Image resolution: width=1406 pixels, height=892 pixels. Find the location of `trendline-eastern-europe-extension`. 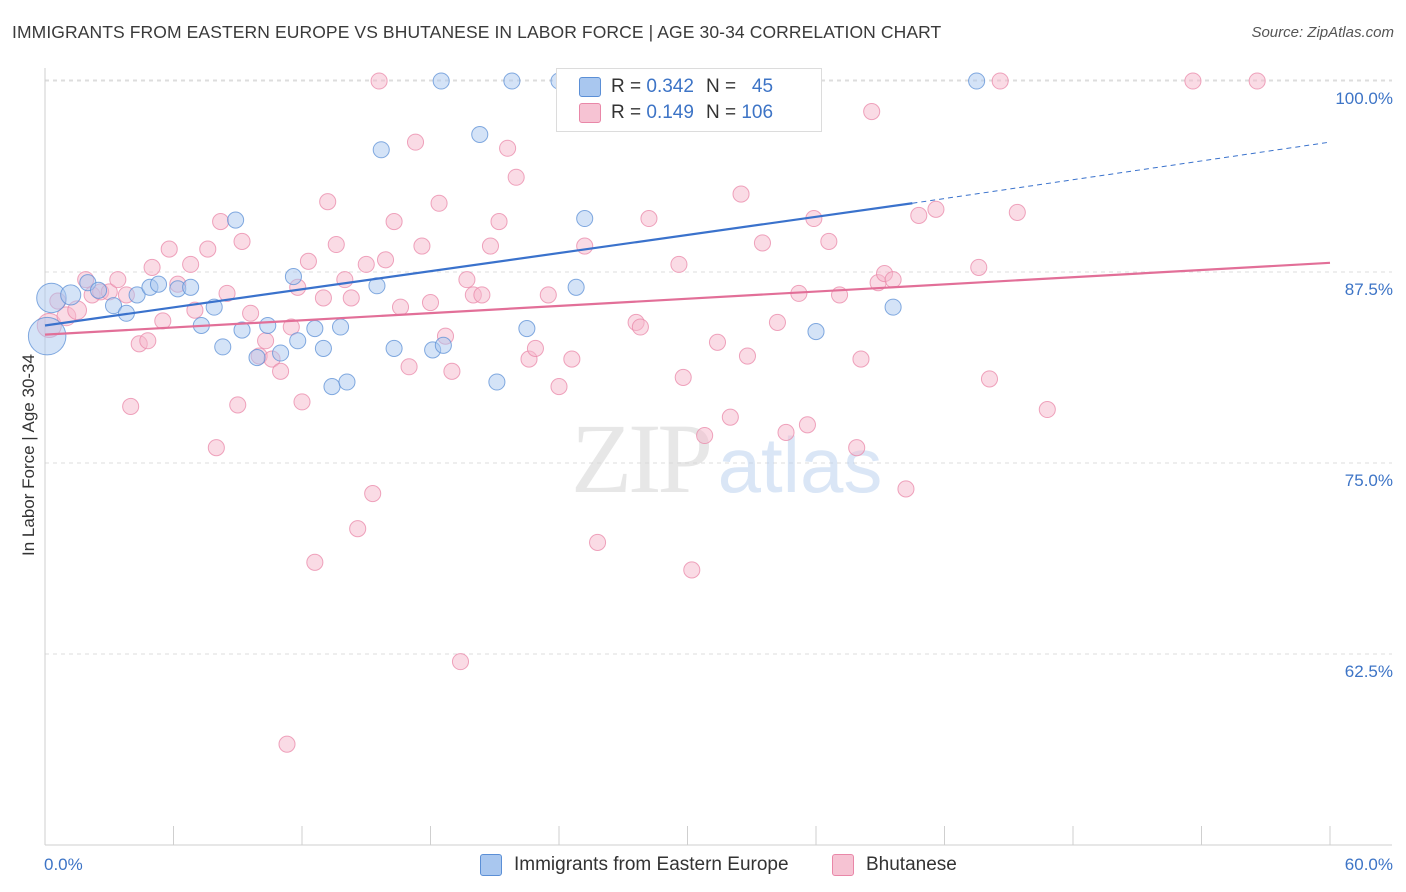

trendline-eastern-europe-extension is located at coordinates (1121, 172).